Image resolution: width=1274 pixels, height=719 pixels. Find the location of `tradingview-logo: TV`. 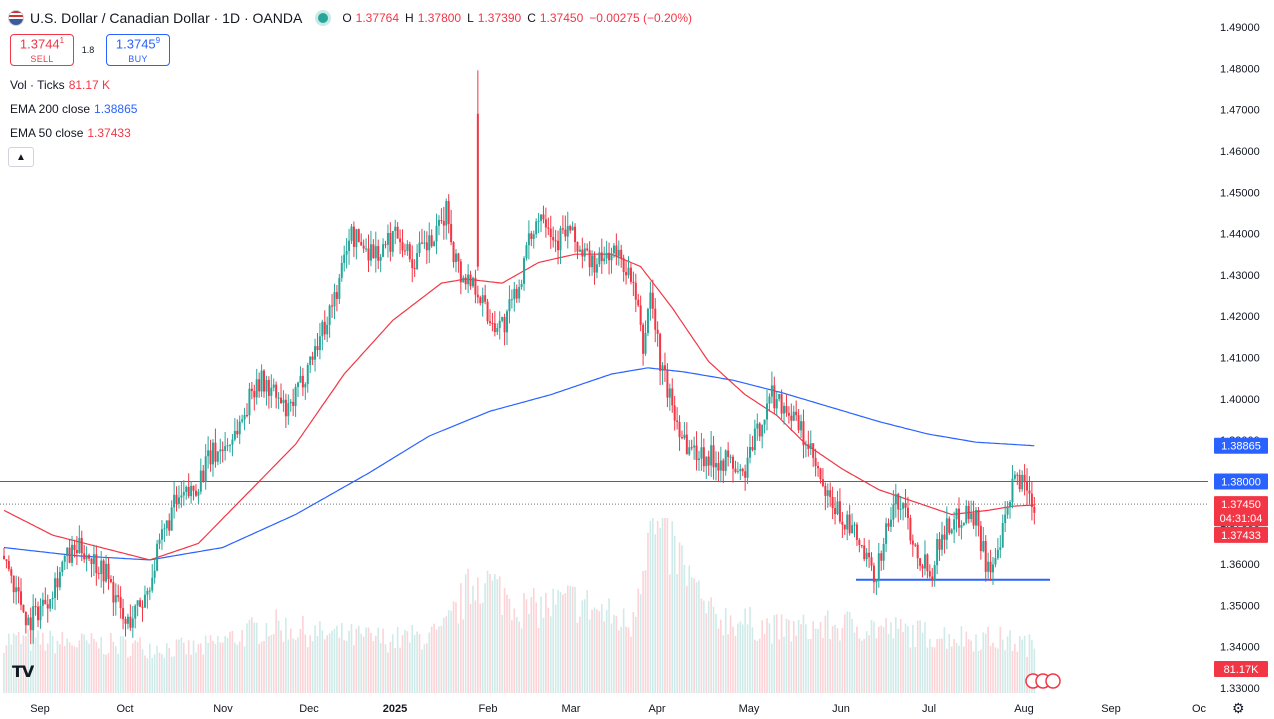

tradingview-logo: TV is located at coordinates (23, 671).